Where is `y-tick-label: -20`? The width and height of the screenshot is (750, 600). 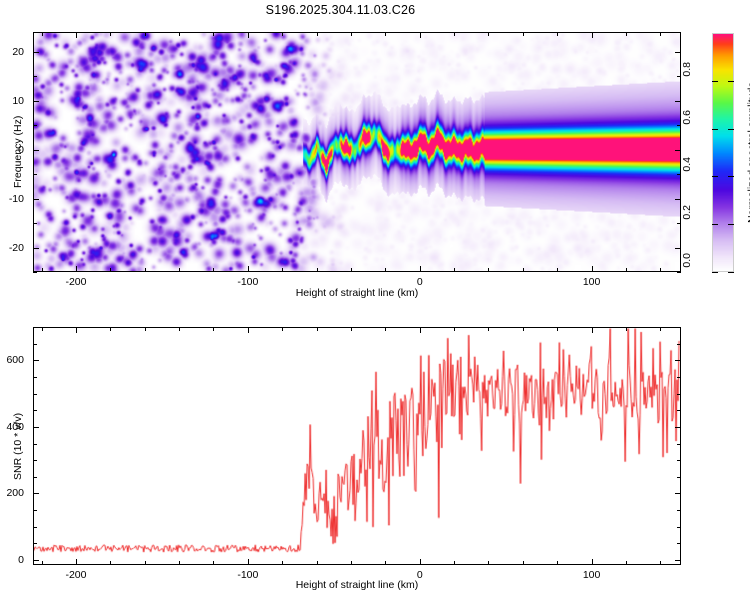 y-tick-label: -20 is located at coordinates (16, 247).